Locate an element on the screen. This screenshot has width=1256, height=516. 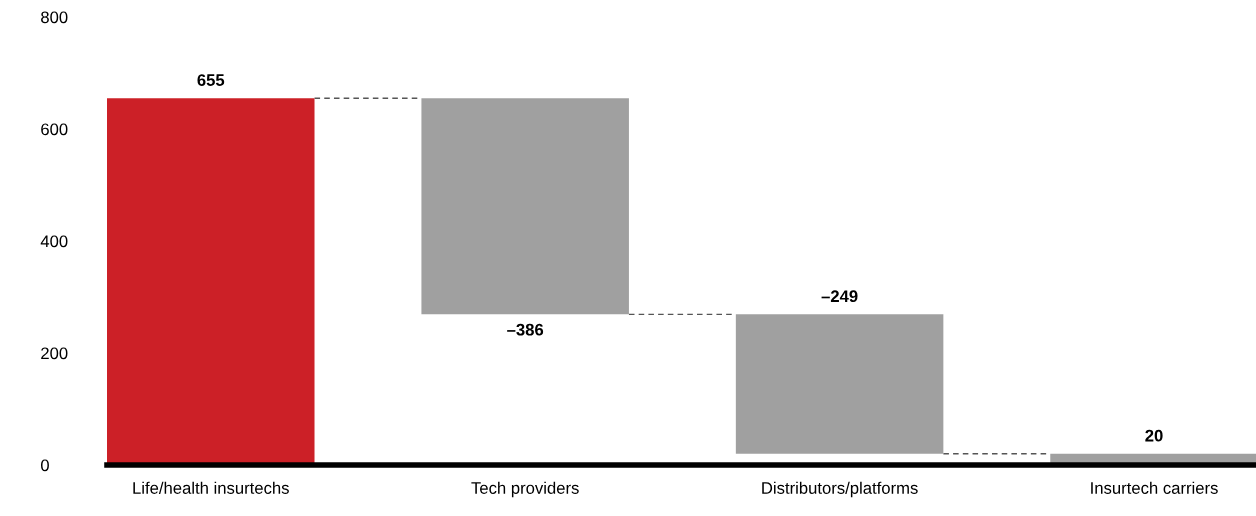
x-tick-label: Distributors/platforms is located at coordinates (840, 489).